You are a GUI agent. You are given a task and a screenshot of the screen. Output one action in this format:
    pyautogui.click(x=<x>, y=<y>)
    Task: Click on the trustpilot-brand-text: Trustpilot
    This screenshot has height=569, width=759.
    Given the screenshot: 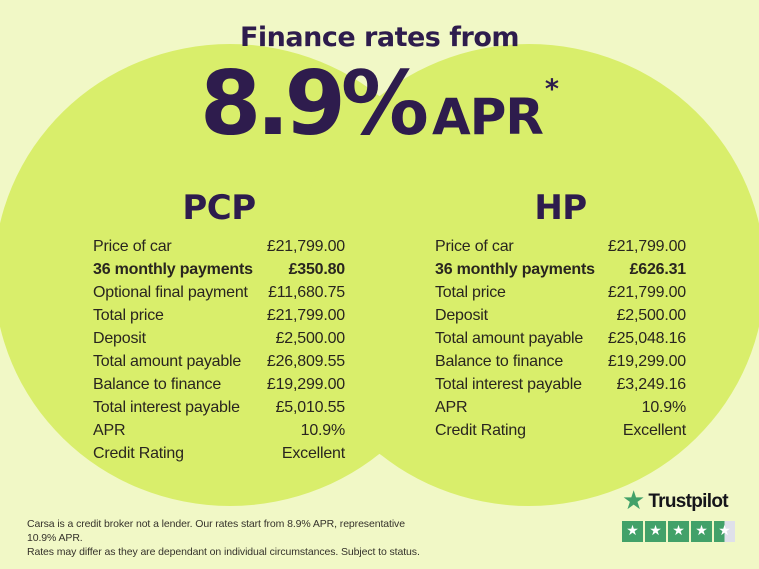 What is the action you would take?
    pyautogui.click(x=688, y=501)
    